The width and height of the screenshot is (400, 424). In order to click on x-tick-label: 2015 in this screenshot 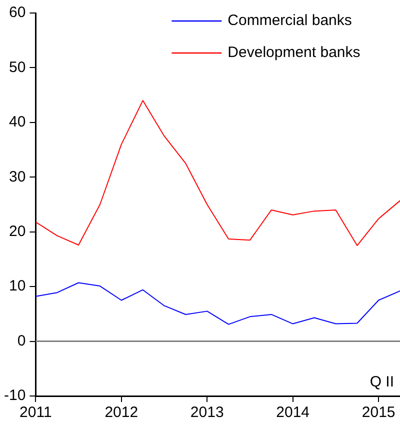, I will do `click(379, 413)`.